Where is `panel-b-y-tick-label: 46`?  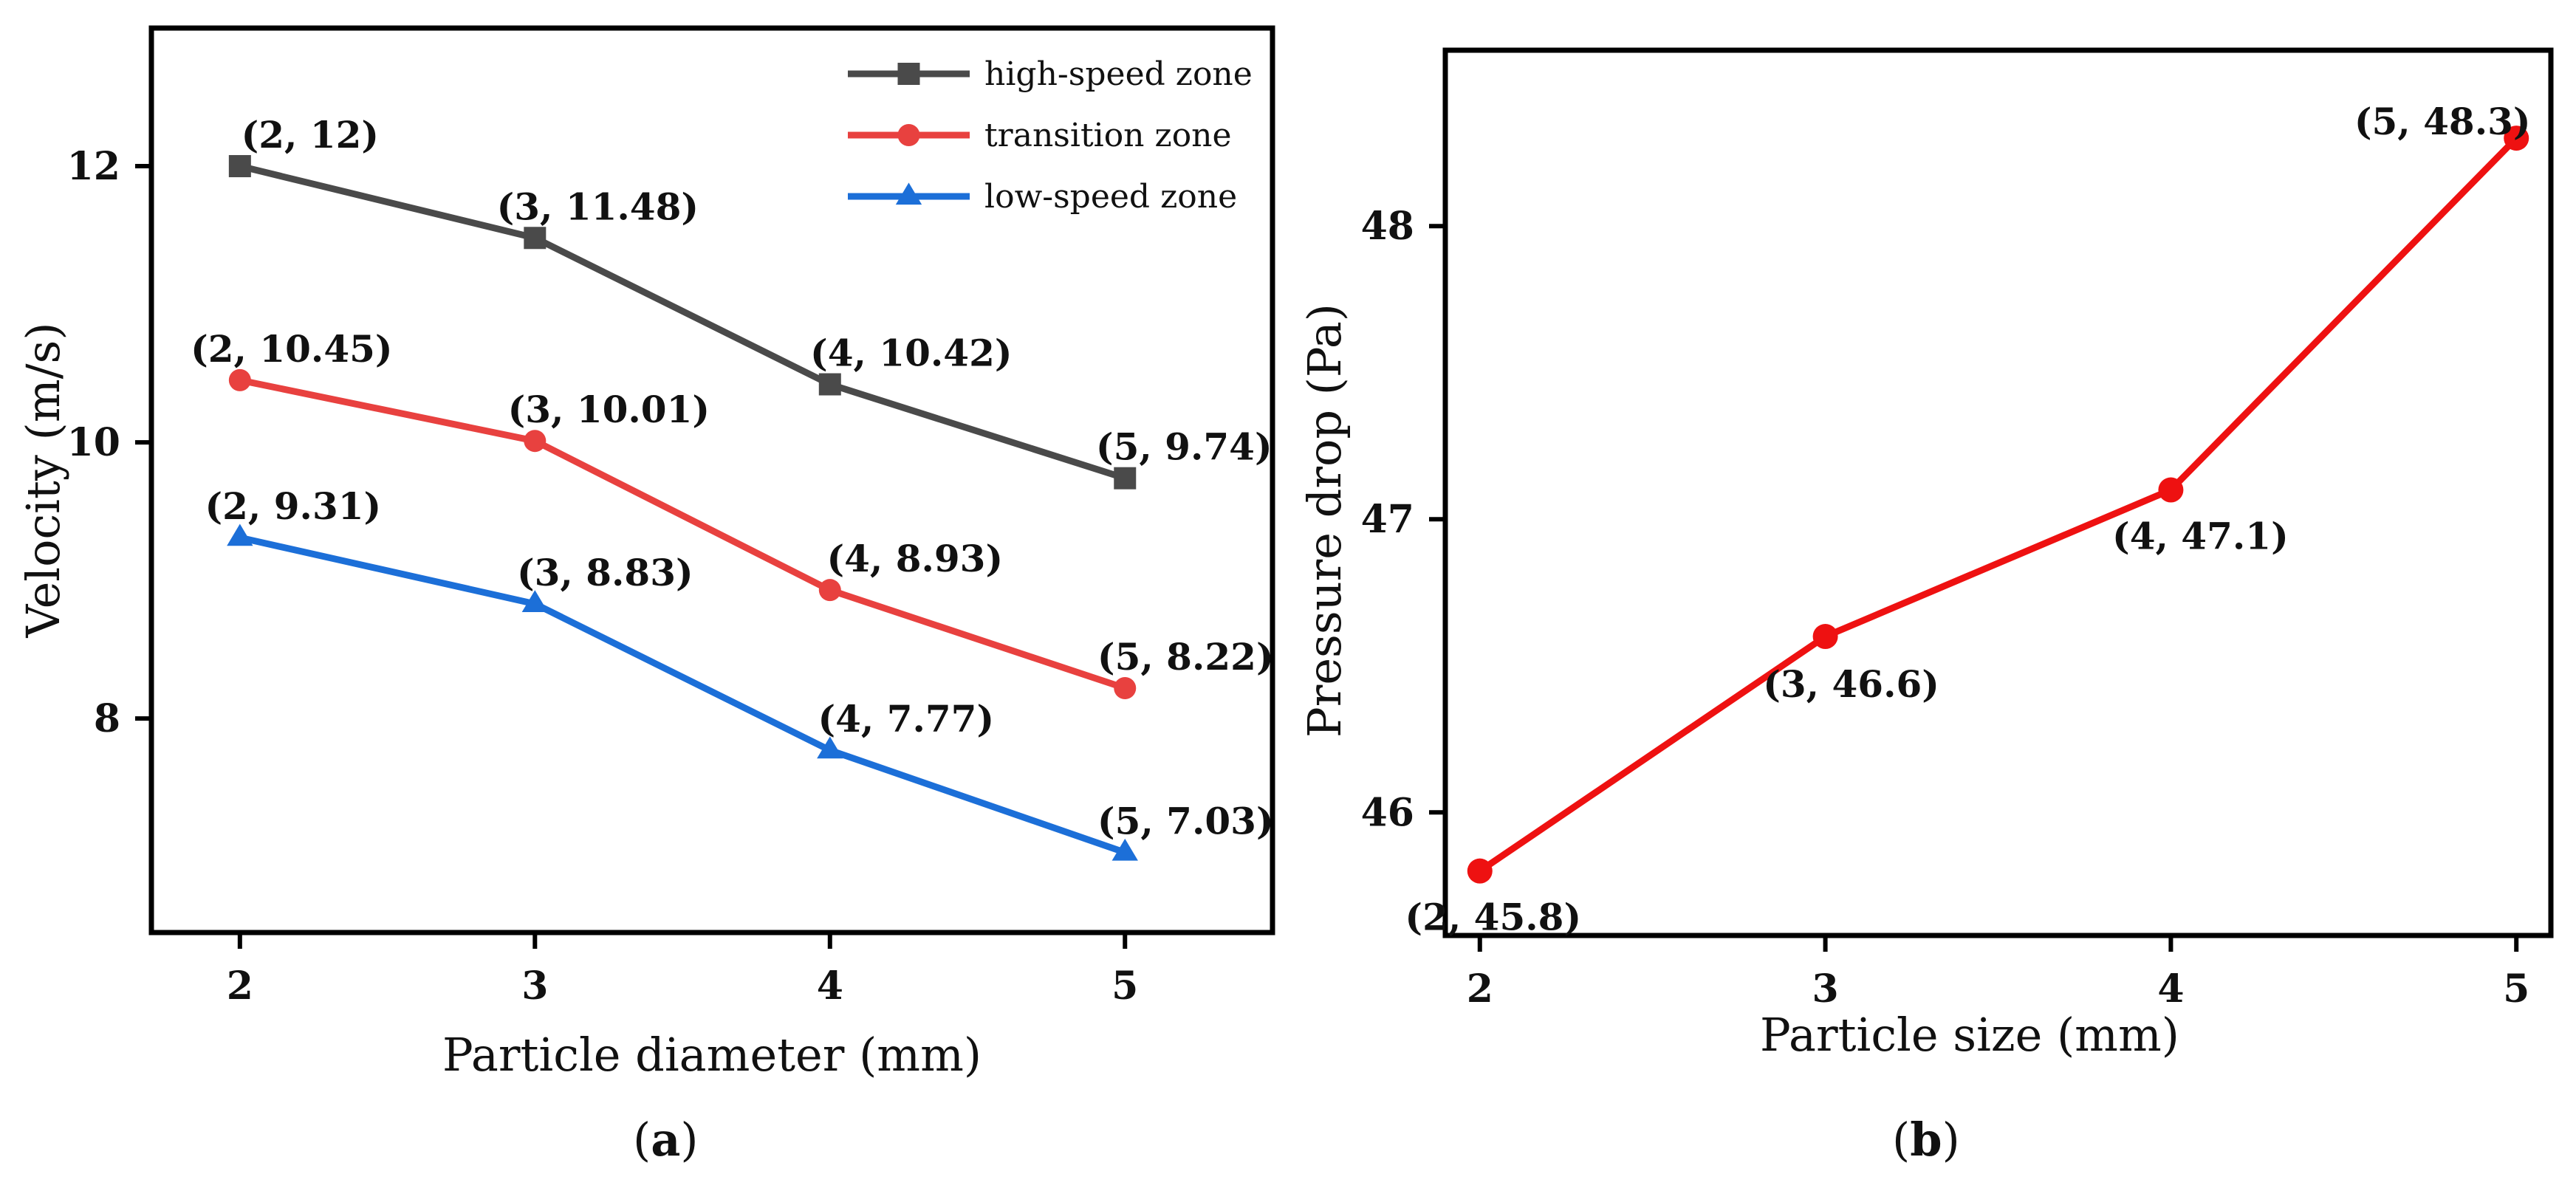
panel-b-y-tick-label: 46 is located at coordinates (1387, 813).